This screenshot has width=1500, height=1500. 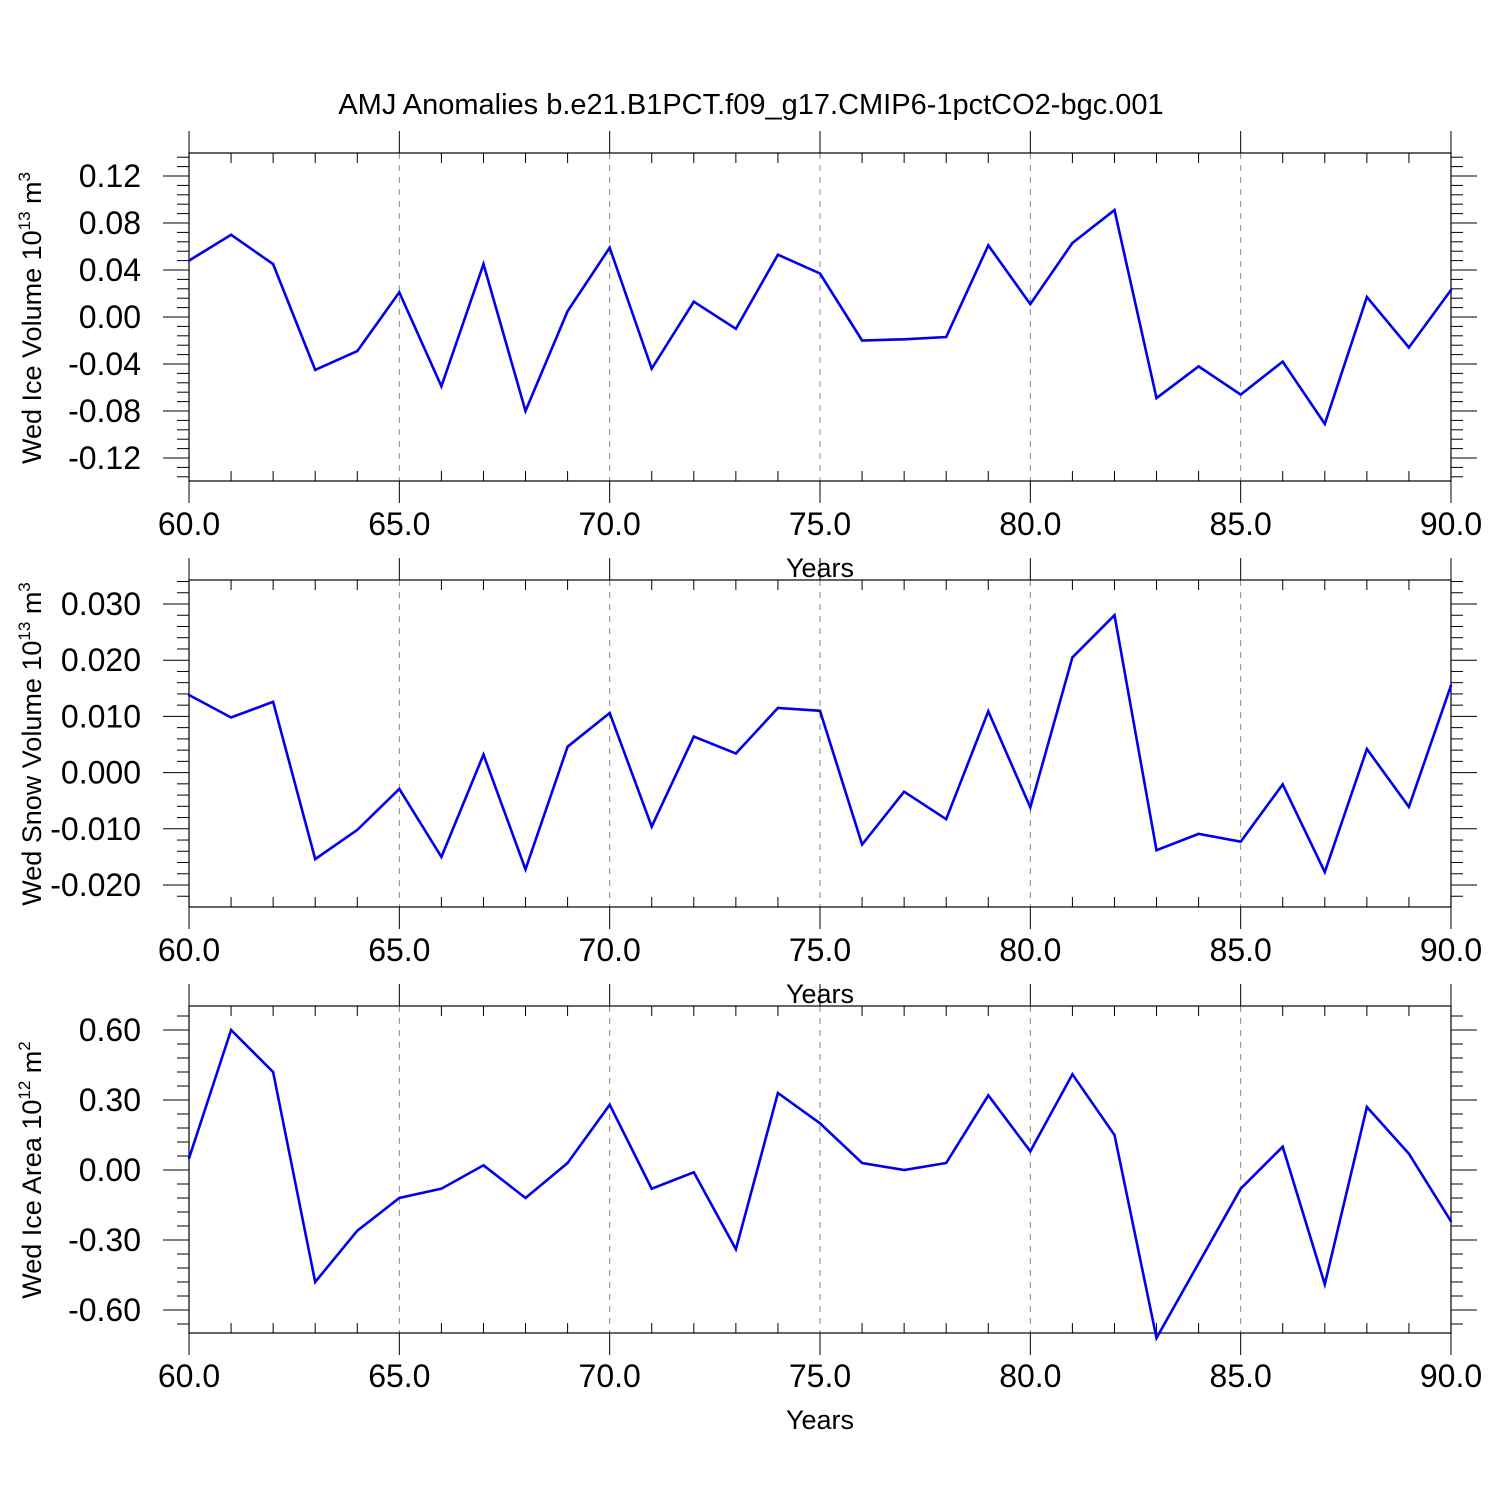 I want to click on y-tick-label: 0.010, so click(x=101, y=716).